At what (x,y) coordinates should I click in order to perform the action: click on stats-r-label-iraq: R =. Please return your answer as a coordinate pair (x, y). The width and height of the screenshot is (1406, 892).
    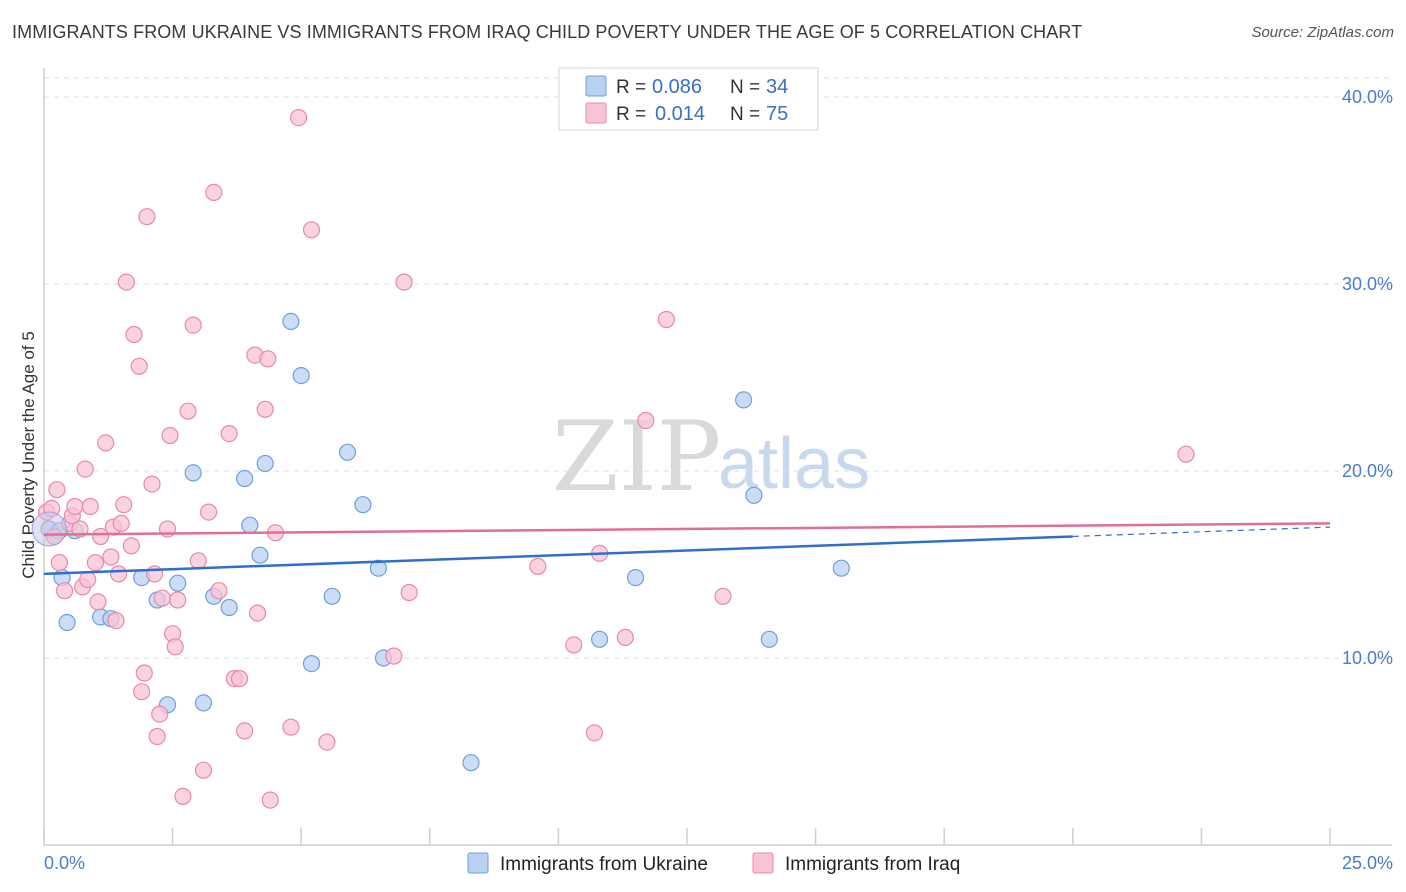
    Looking at the image, I should click on (631, 114).